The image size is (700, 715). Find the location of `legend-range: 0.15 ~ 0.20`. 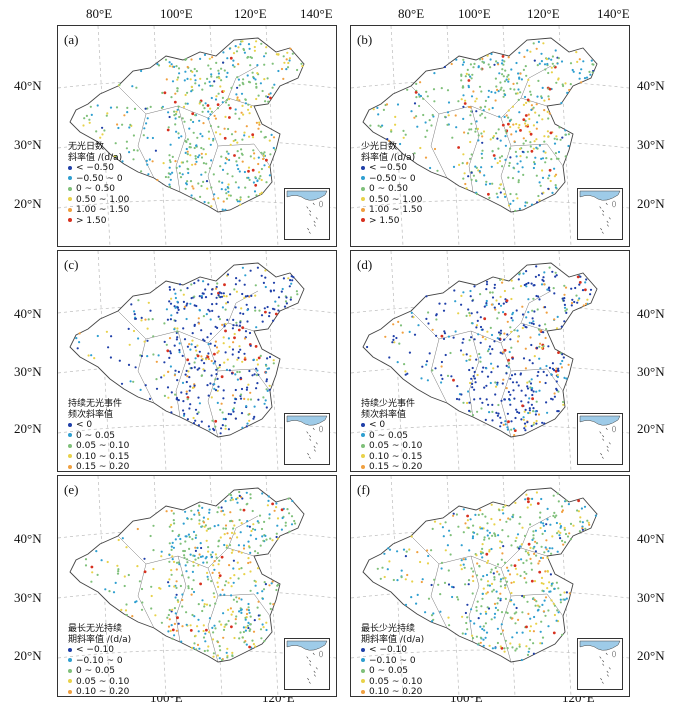

legend-range: 0.15 ~ 0.20 is located at coordinates (103, 467).